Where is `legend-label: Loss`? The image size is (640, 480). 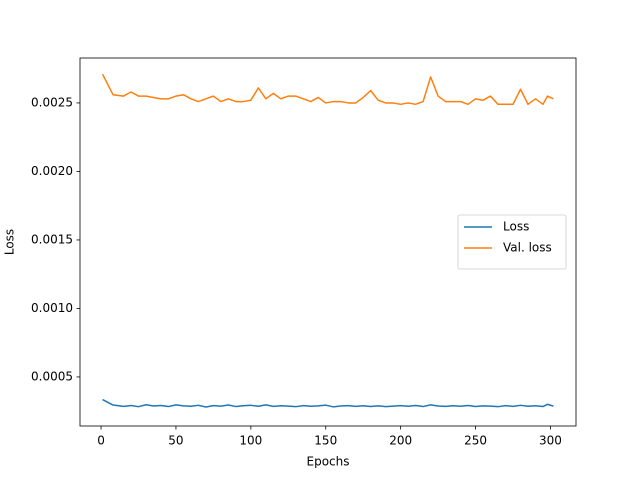
legend-label: Loss is located at coordinates (516, 227).